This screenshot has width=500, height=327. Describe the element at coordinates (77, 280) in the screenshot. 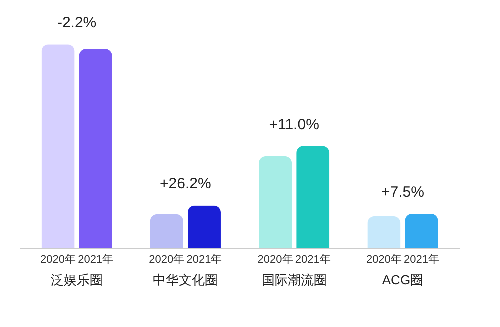

I see `x-tick-label: 泛娱乐圈` at that location.